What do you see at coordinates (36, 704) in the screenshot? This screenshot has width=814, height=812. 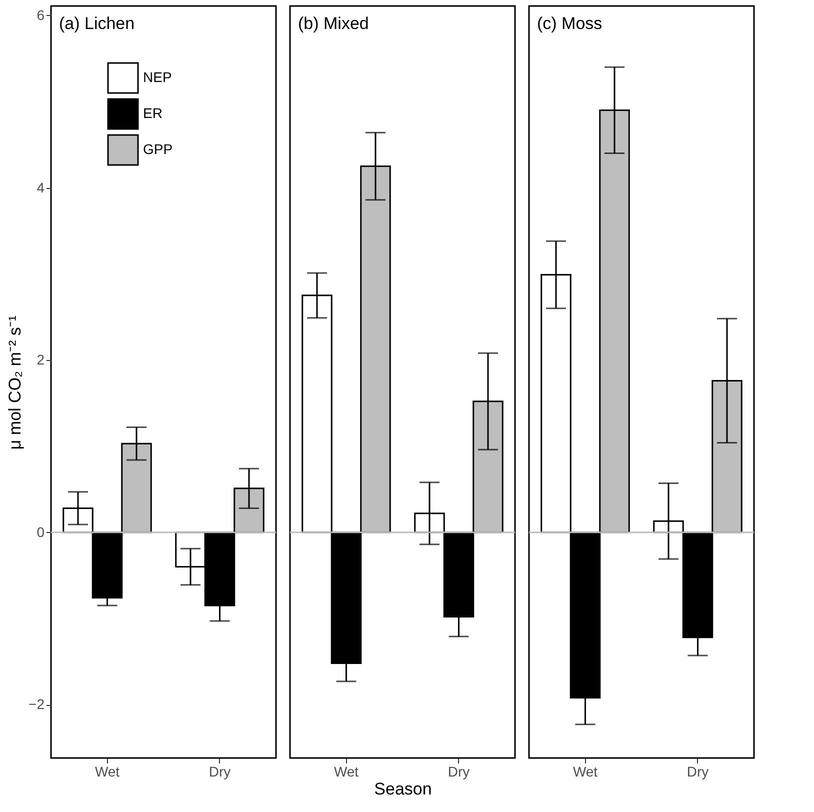 I see `y-tick-label: −2` at bounding box center [36, 704].